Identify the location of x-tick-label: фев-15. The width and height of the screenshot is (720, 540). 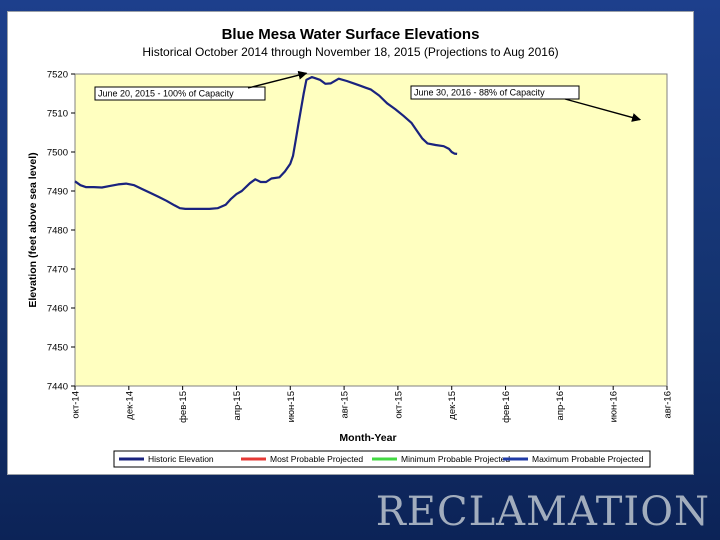
(183, 407).